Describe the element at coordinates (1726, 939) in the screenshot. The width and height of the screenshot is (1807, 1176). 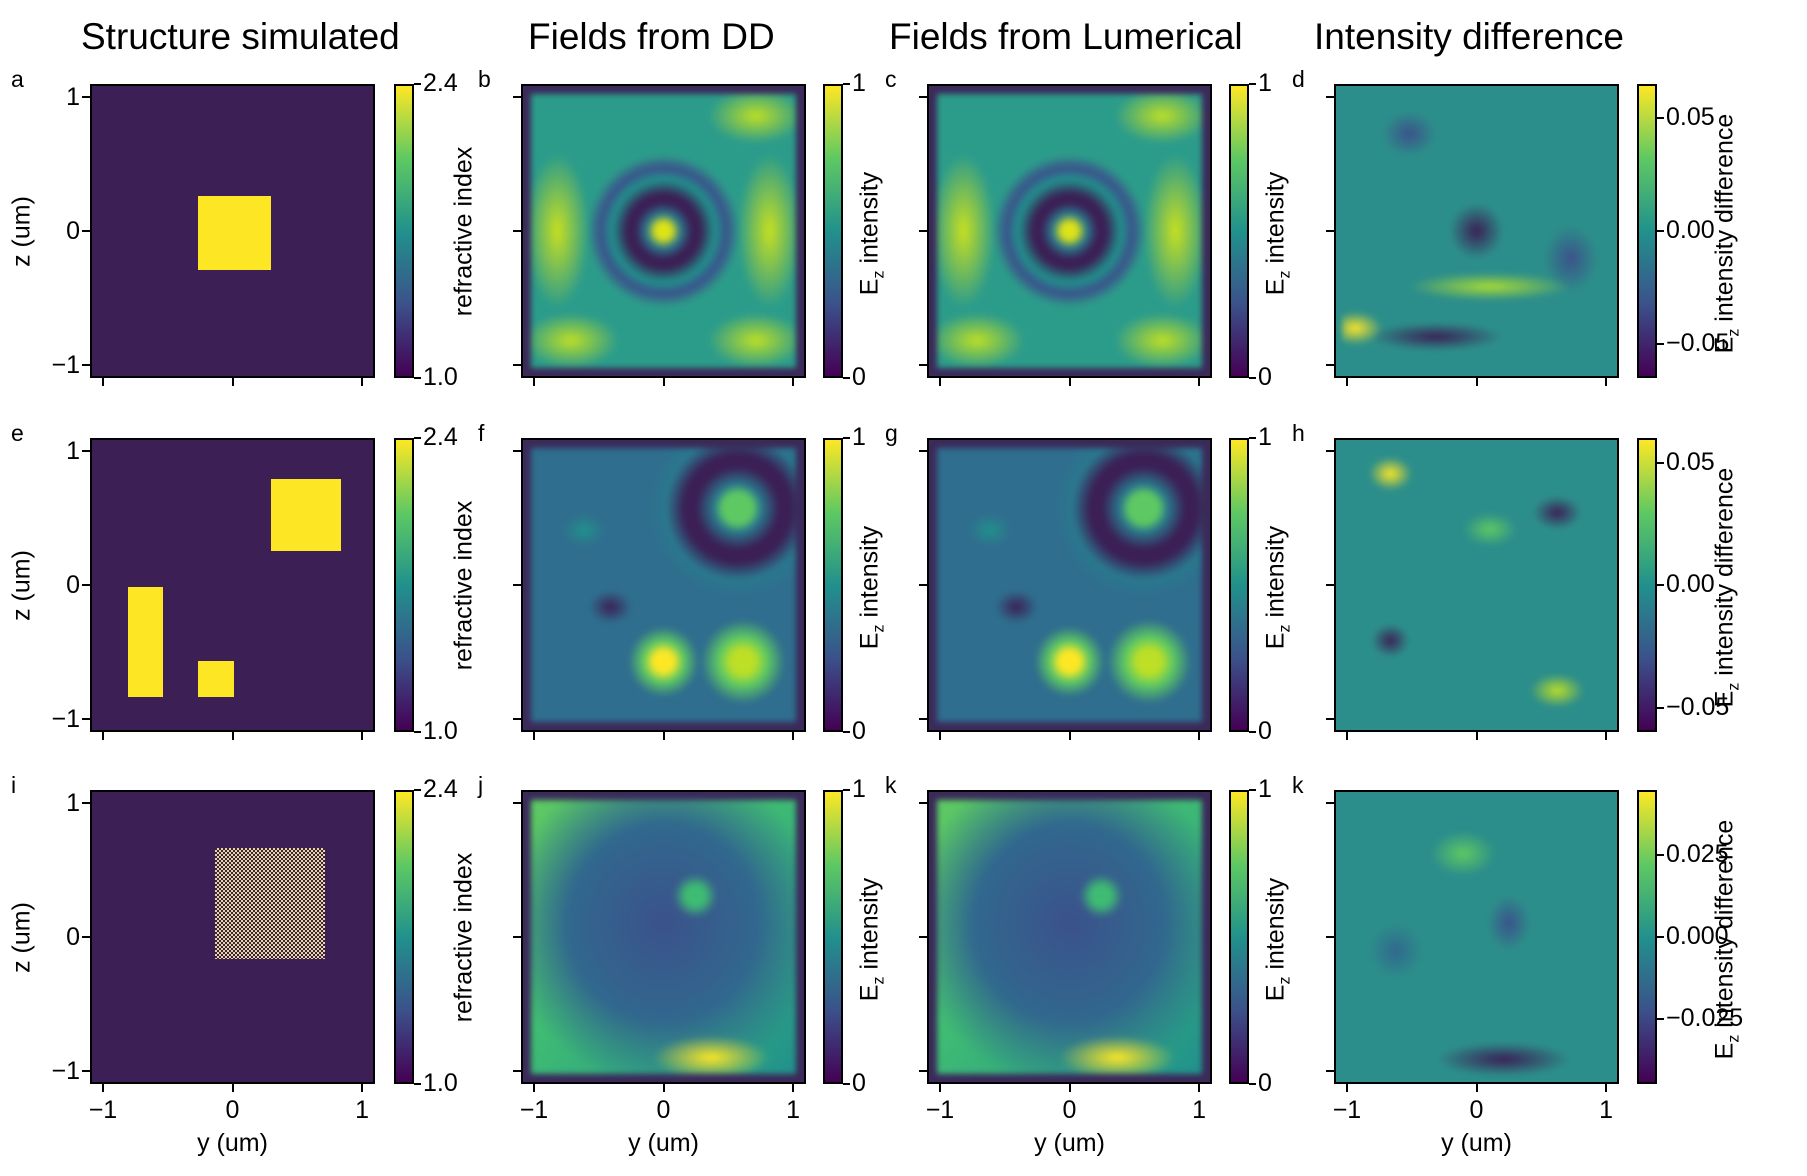
I see `colorbar-label: Ez intensity difference` at that location.